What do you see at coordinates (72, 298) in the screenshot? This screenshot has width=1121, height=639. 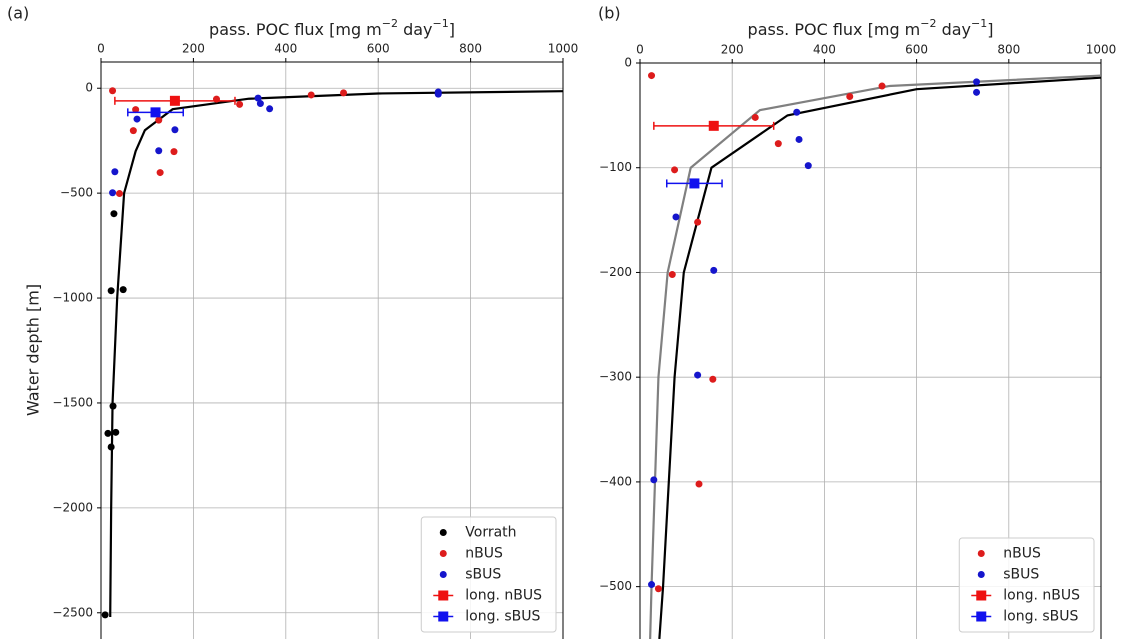 I see `y-tick-label: −1000` at bounding box center [72, 298].